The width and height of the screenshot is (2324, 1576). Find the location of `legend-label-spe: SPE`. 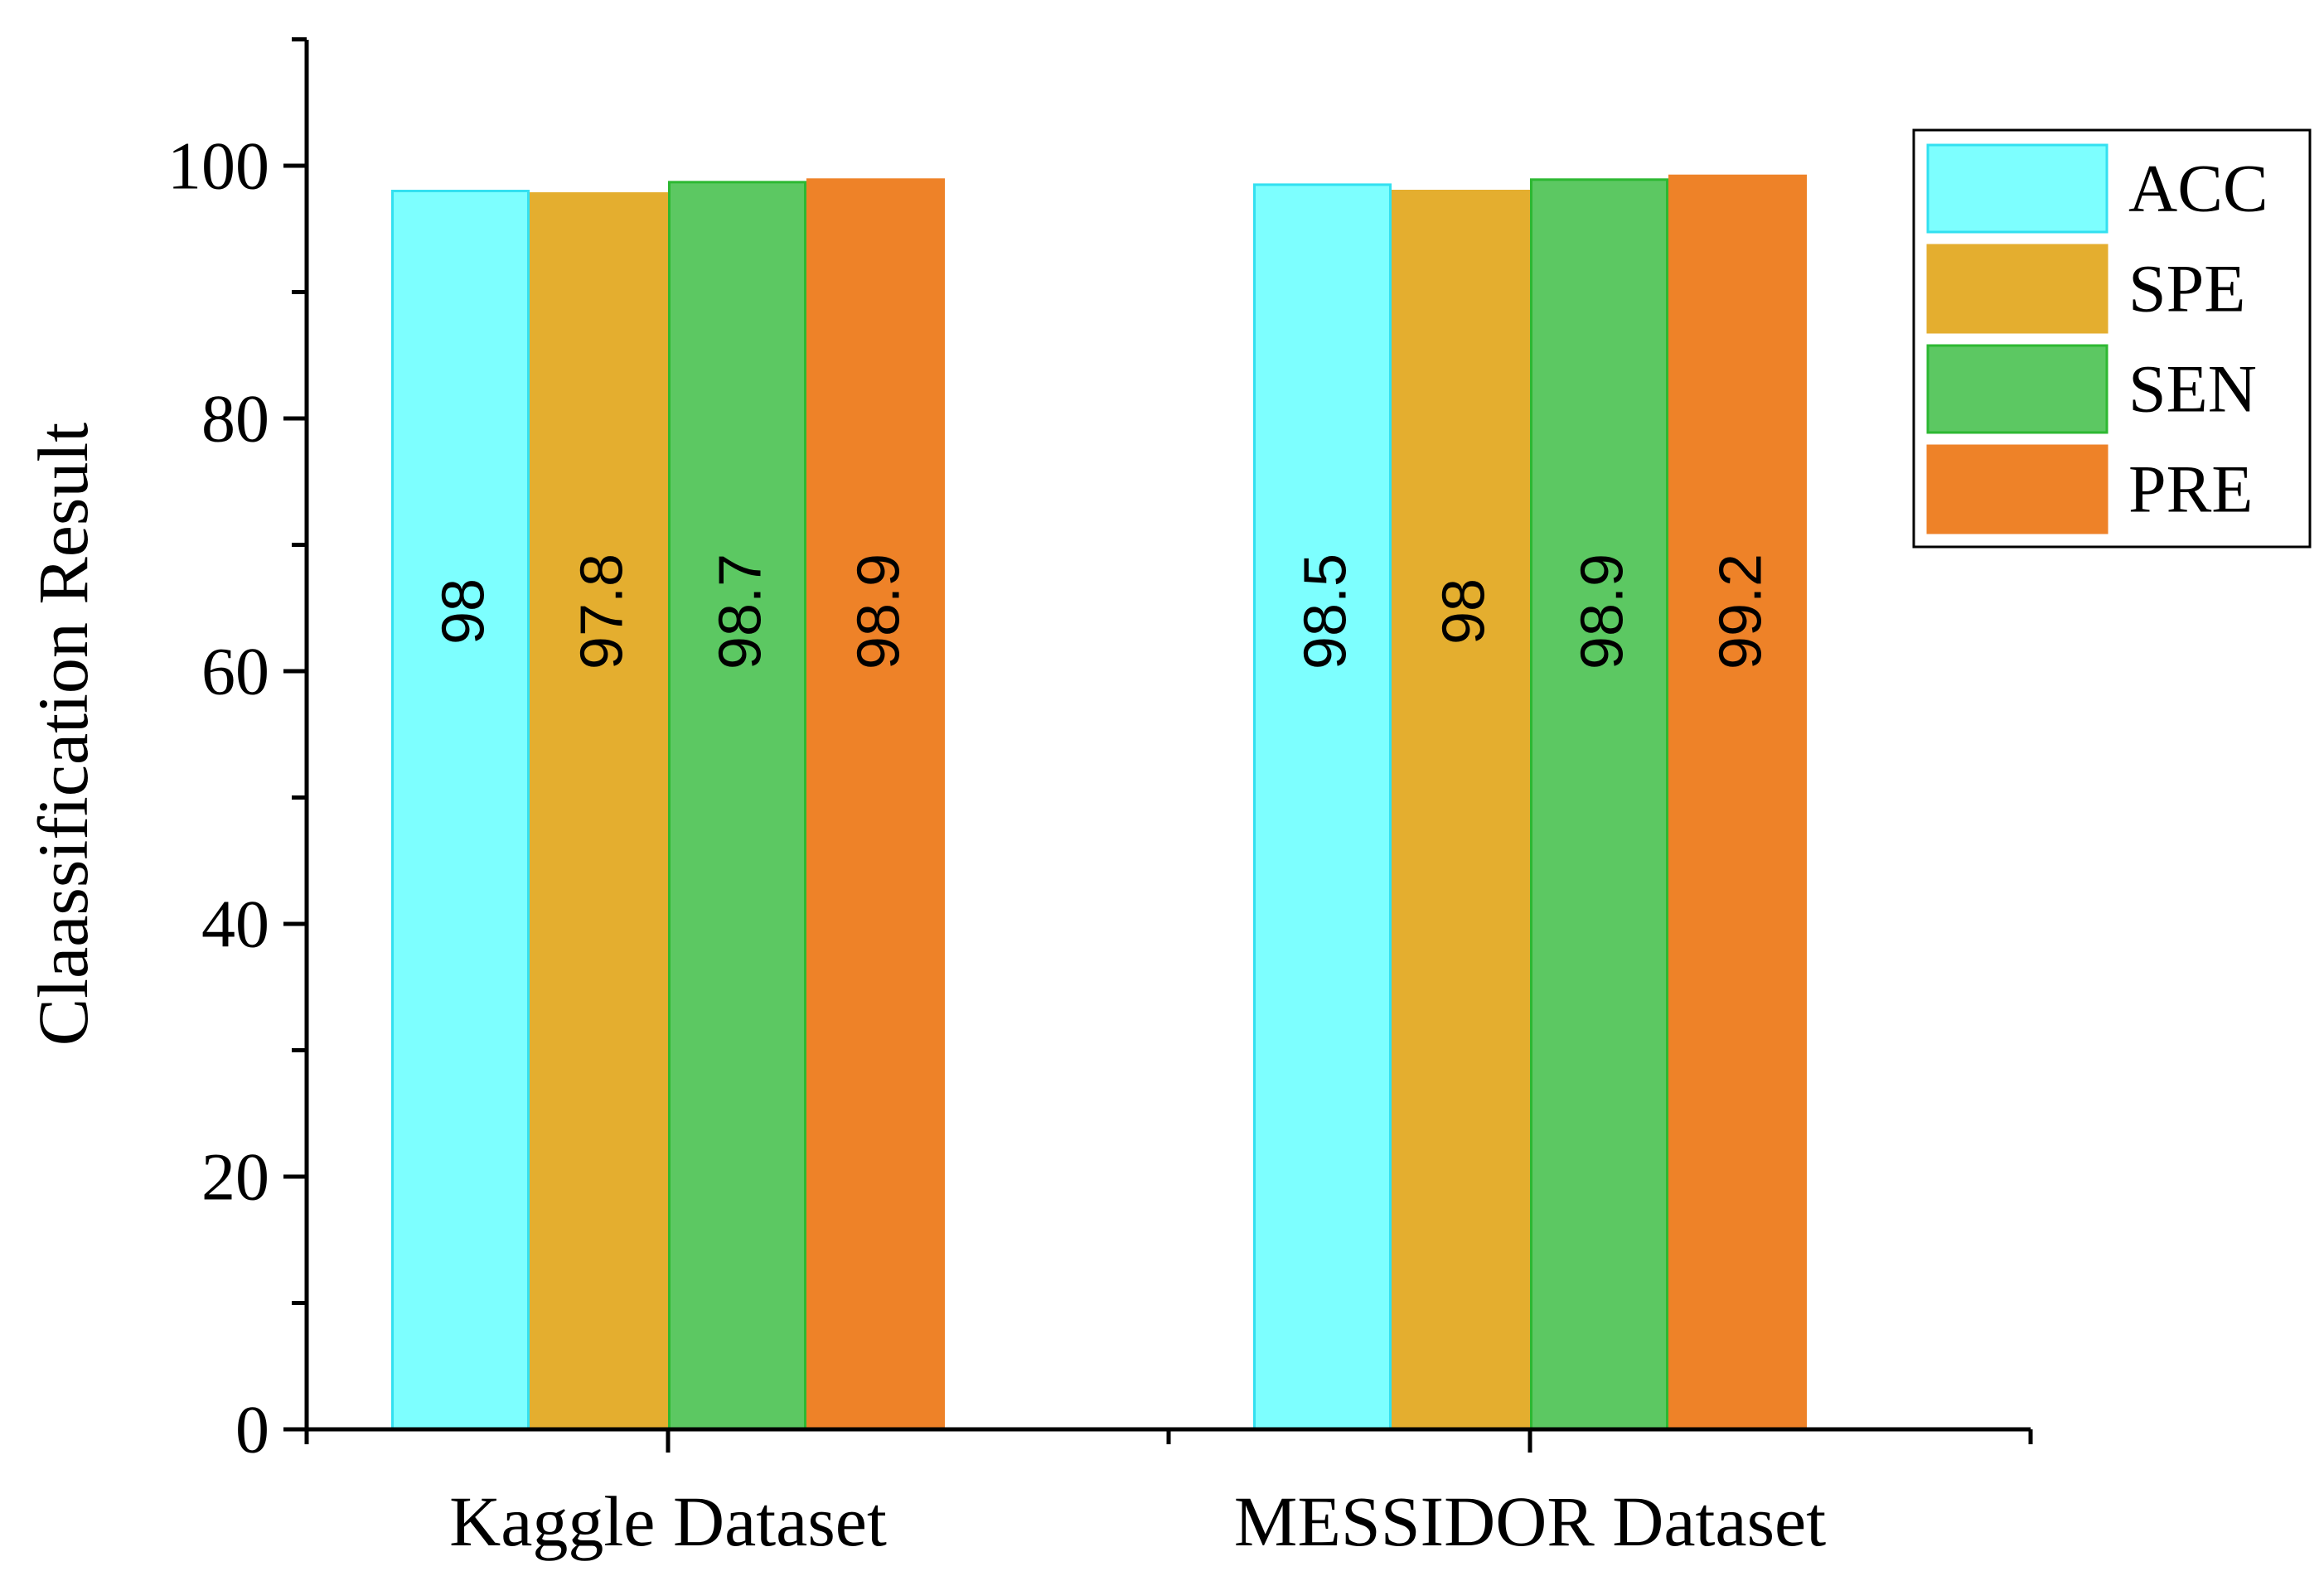

legend-label-spe: SPE is located at coordinates (2186, 288).